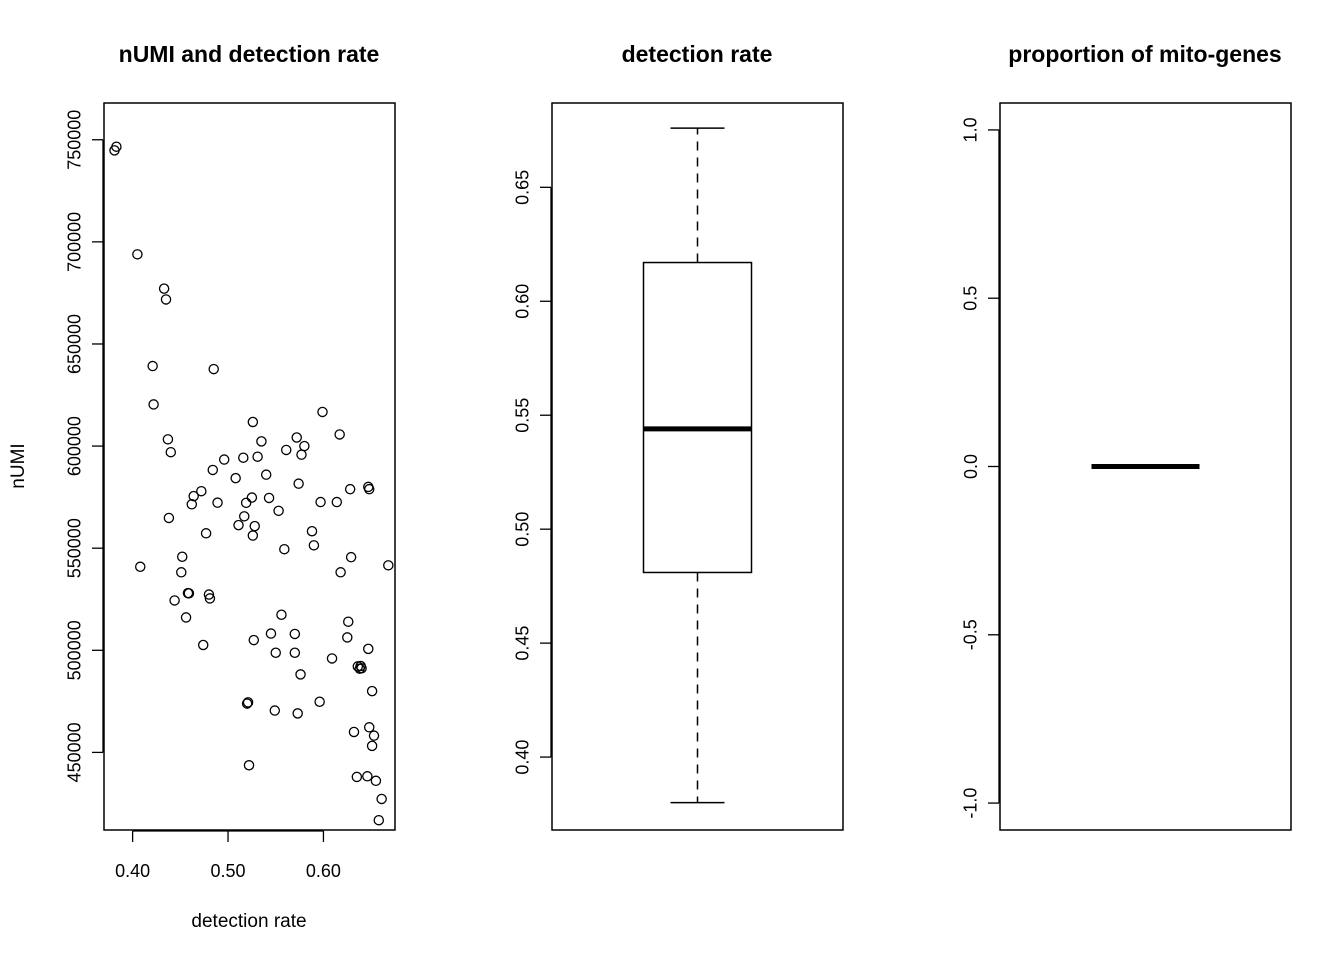 Image resolution: width=1344 pixels, height=960 pixels. Describe the element at coordinates (75, 242) in the screenshot. I see `scatter-y-tick-label: 700000` at that location.